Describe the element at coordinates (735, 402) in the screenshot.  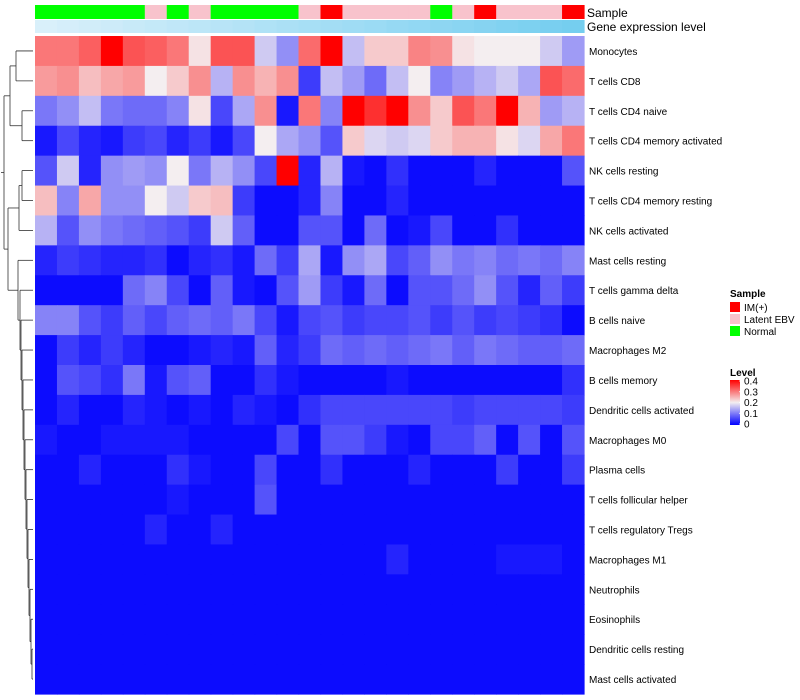
I see `legend-level-colorbar` at that location.